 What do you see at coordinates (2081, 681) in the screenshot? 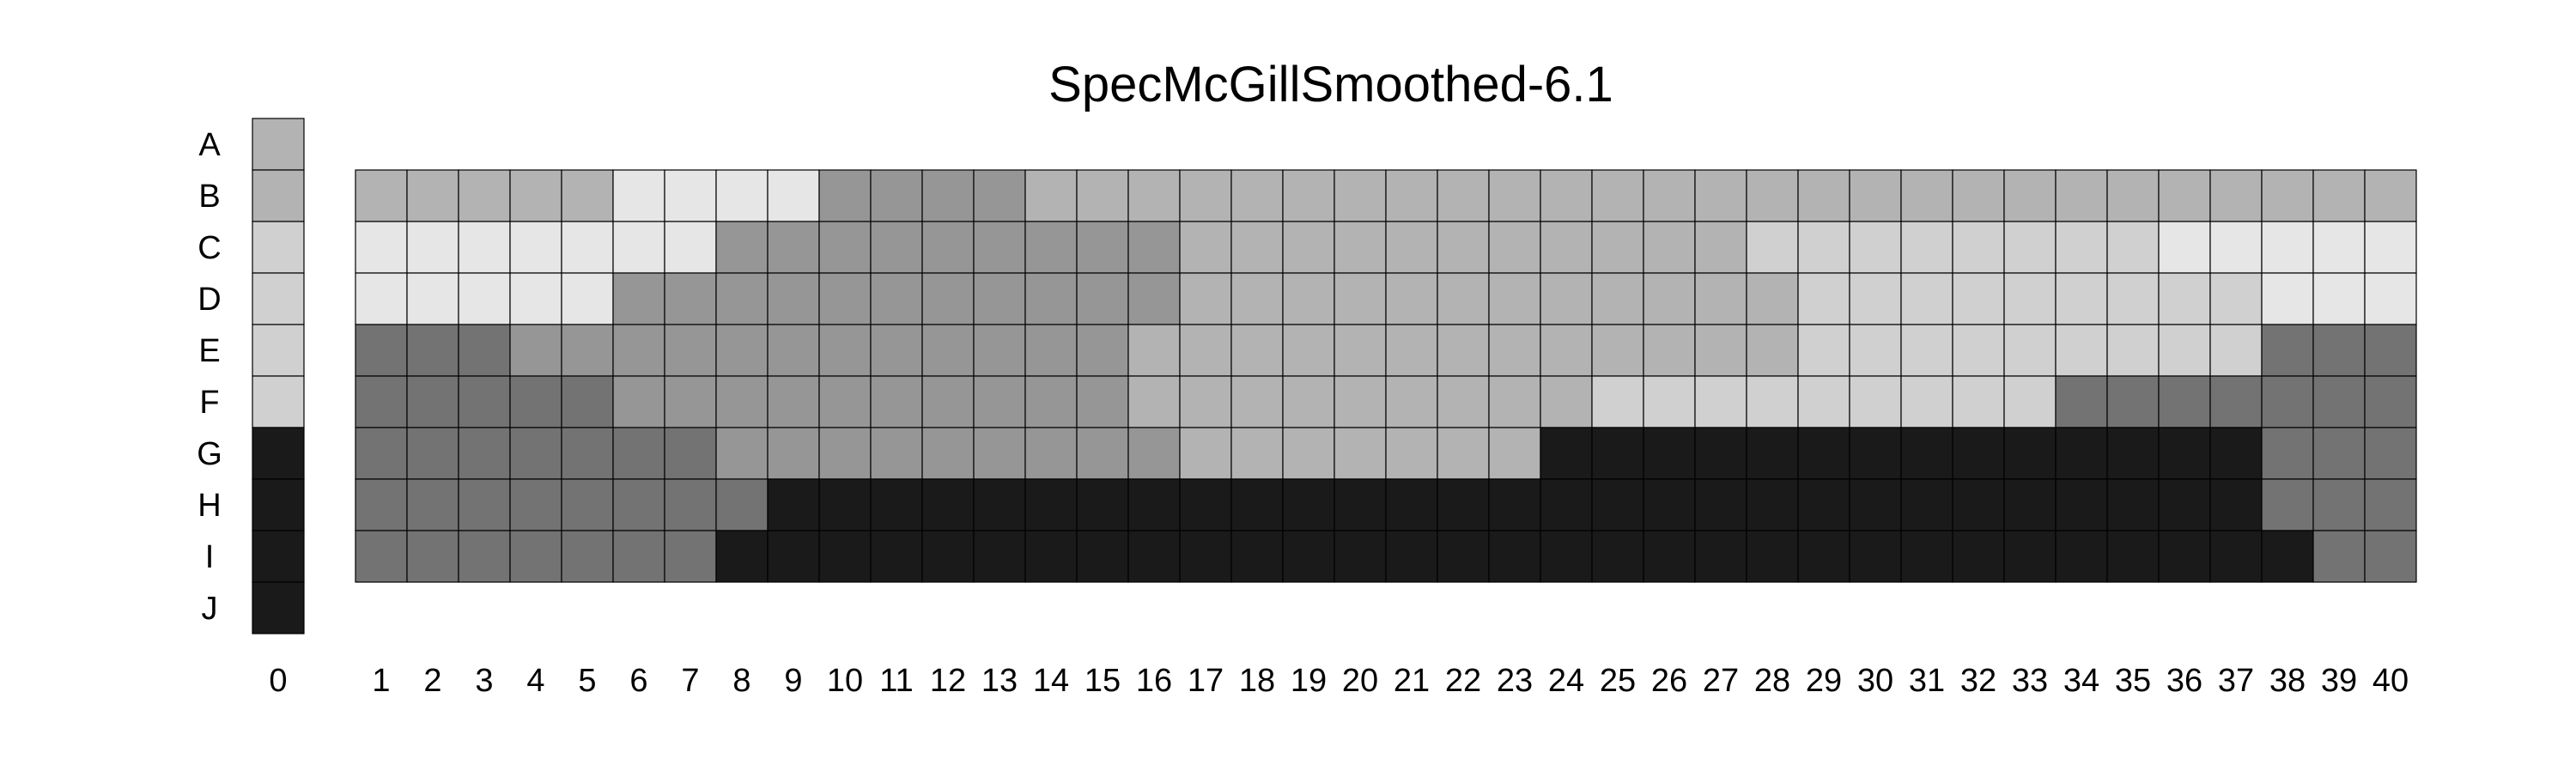
I see `col-label-34: 34` at bounding box center [2081, 681].